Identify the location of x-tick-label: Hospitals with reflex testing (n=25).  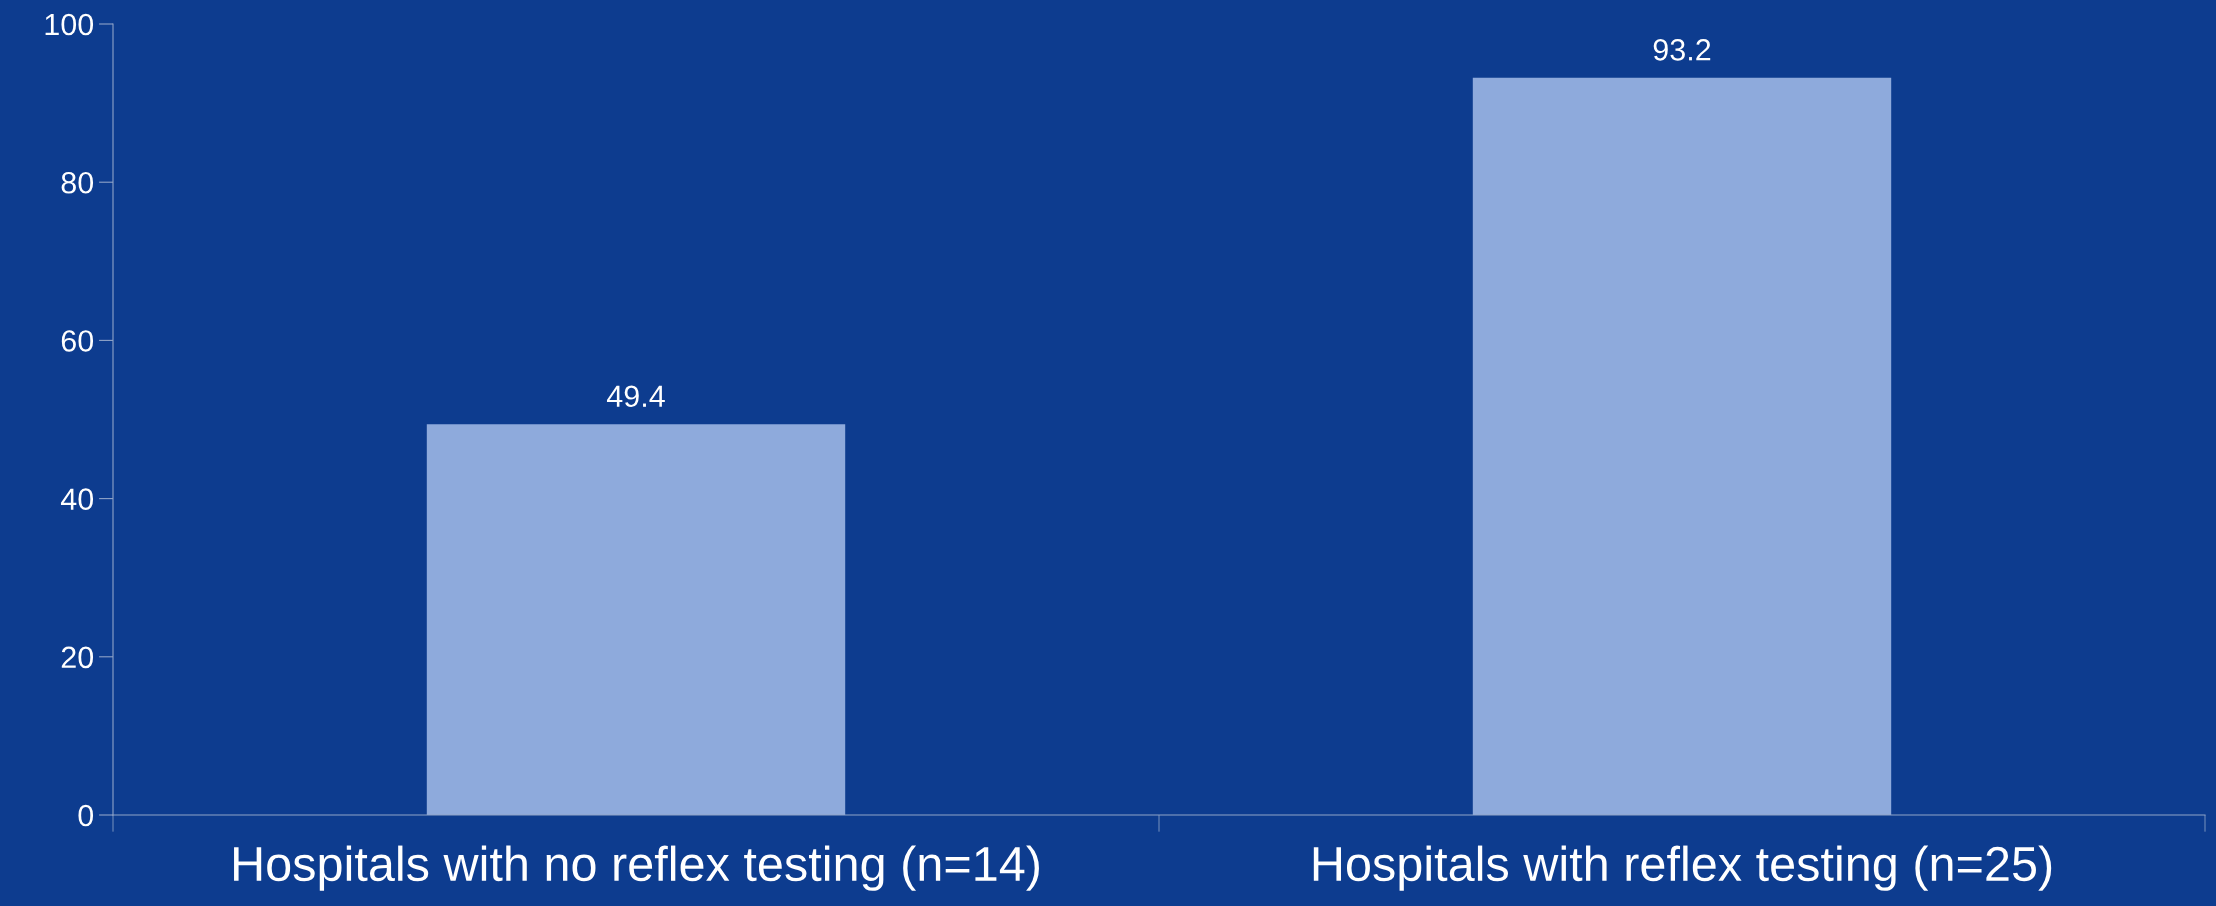
(1682, 868).